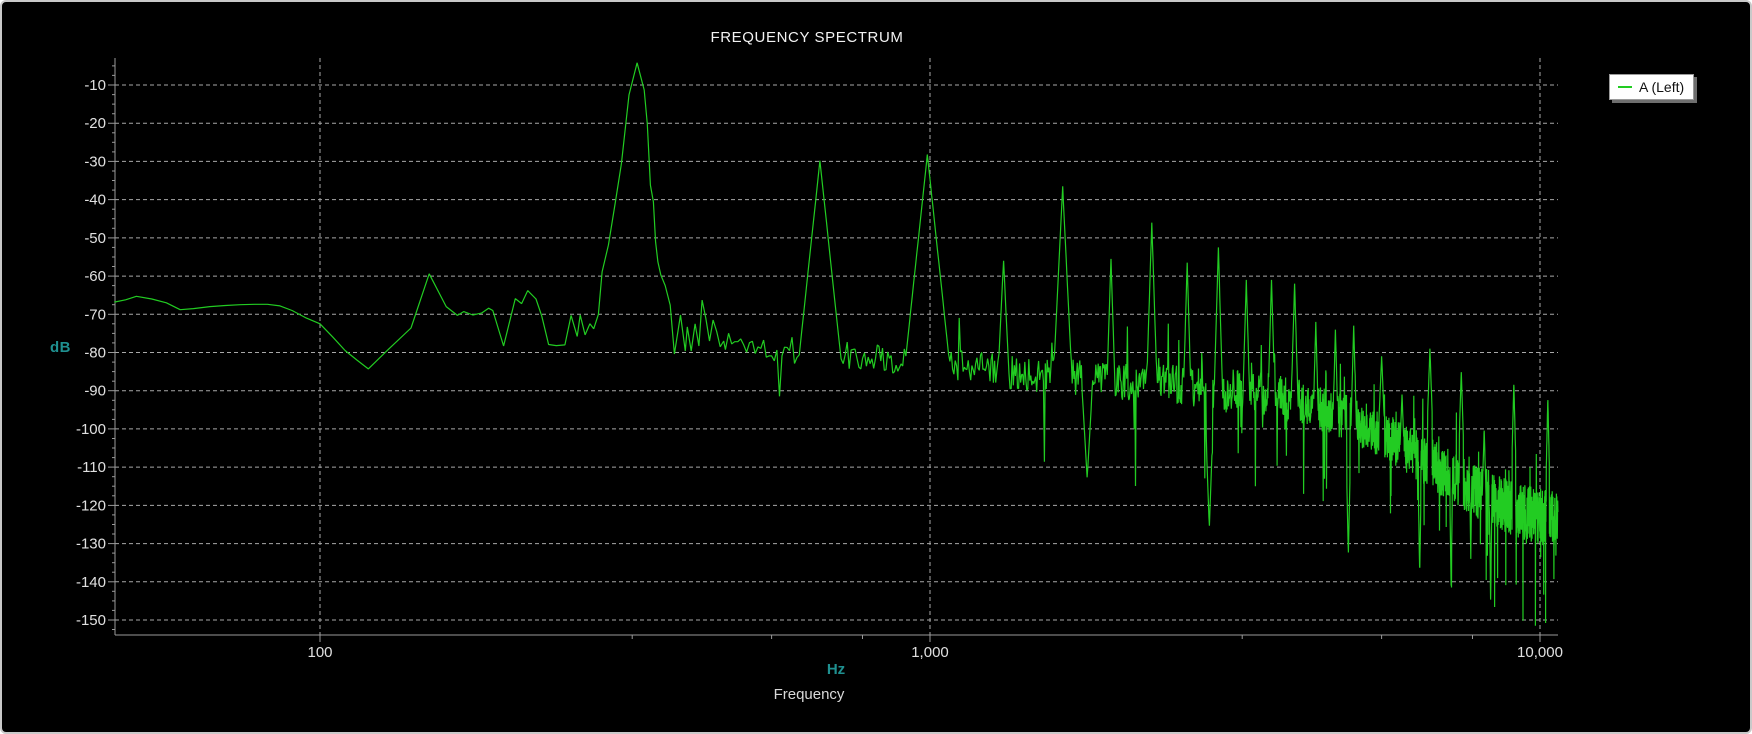 This screenshot has width=1752, height=734. Describe the element at coordinates (91, 620) in the screenshot. I see `y-tick-label: -150` at that location.